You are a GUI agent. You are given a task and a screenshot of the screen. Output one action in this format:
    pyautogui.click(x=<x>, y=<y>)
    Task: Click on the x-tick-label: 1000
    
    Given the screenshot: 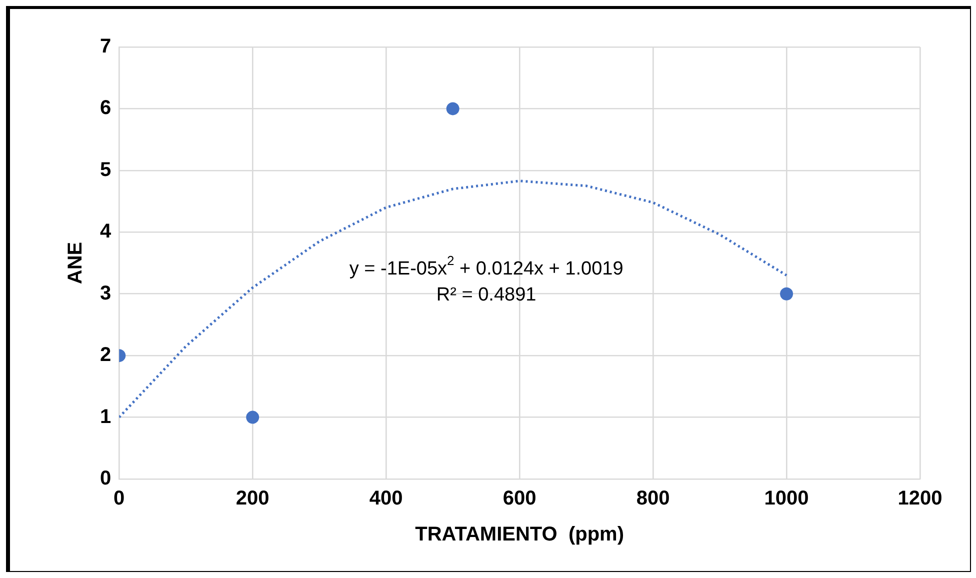 What is the action you would take?
    pyautogui.click(x=786, y=499)
    